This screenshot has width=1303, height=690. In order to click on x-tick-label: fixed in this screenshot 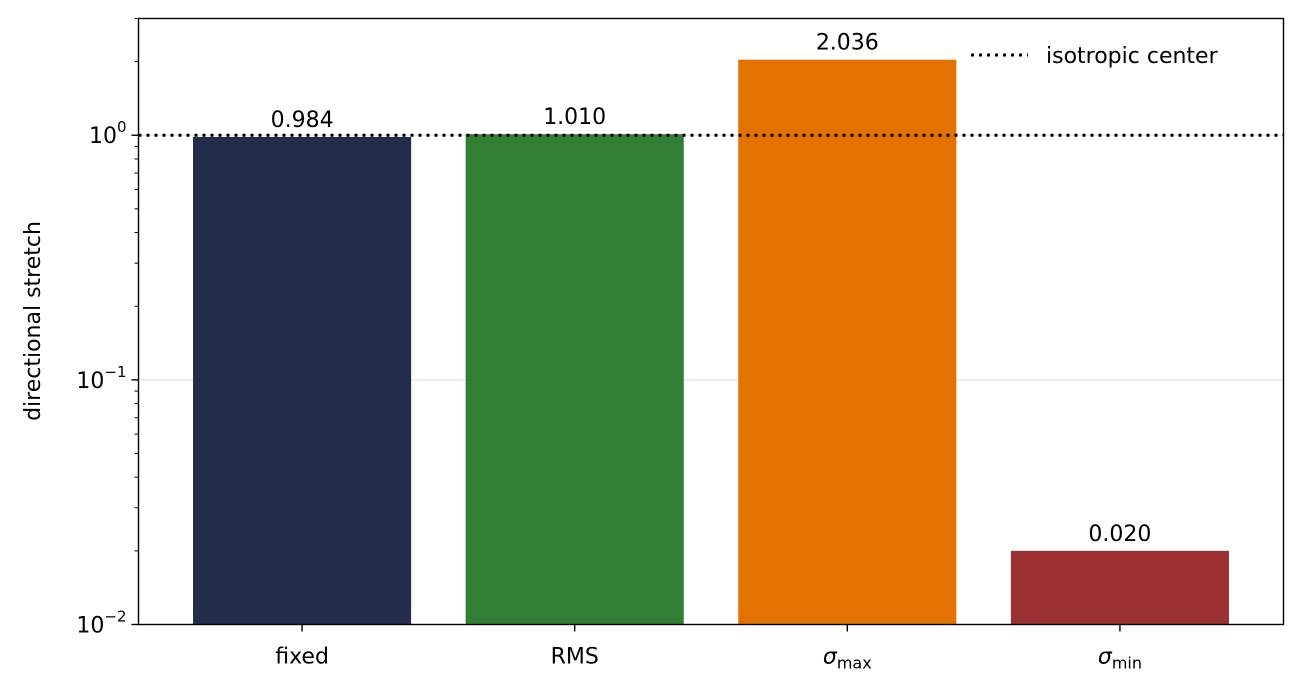, I will do `click(302, 657)`.